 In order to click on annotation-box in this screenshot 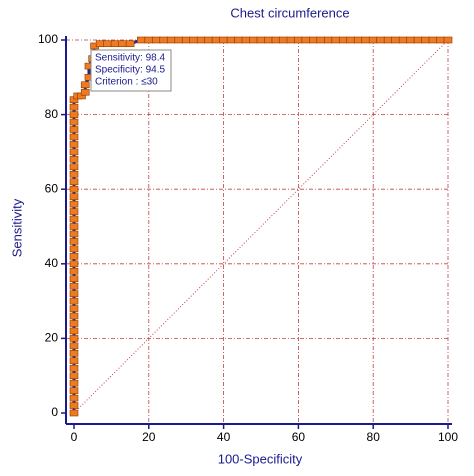, I will do `click(131, 70)`.